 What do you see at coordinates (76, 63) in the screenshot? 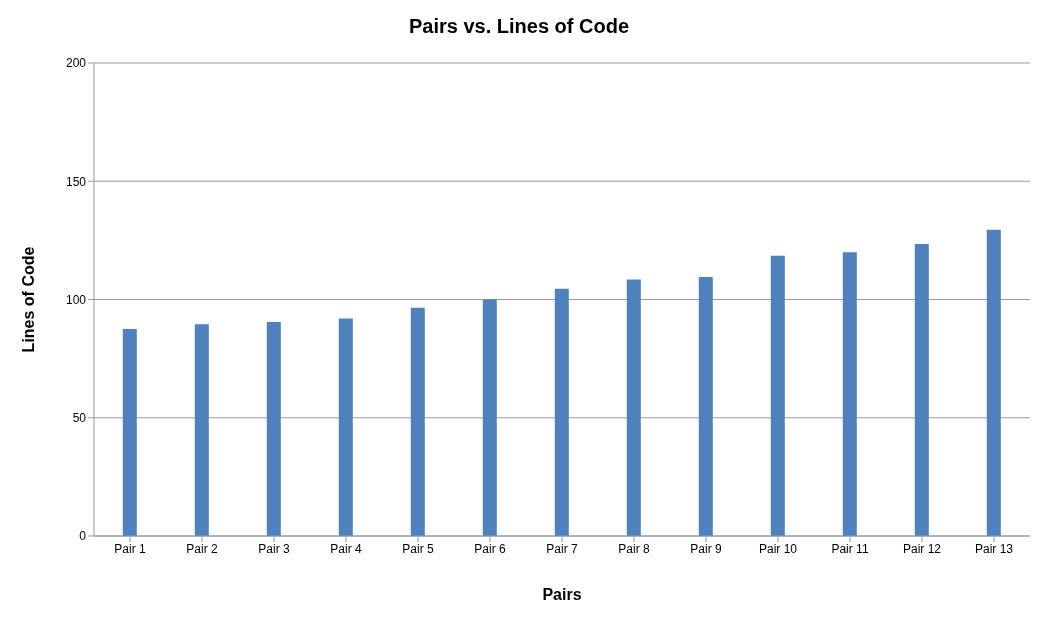
I see `y-tick-label: 200` at bounding box center [76, 63].